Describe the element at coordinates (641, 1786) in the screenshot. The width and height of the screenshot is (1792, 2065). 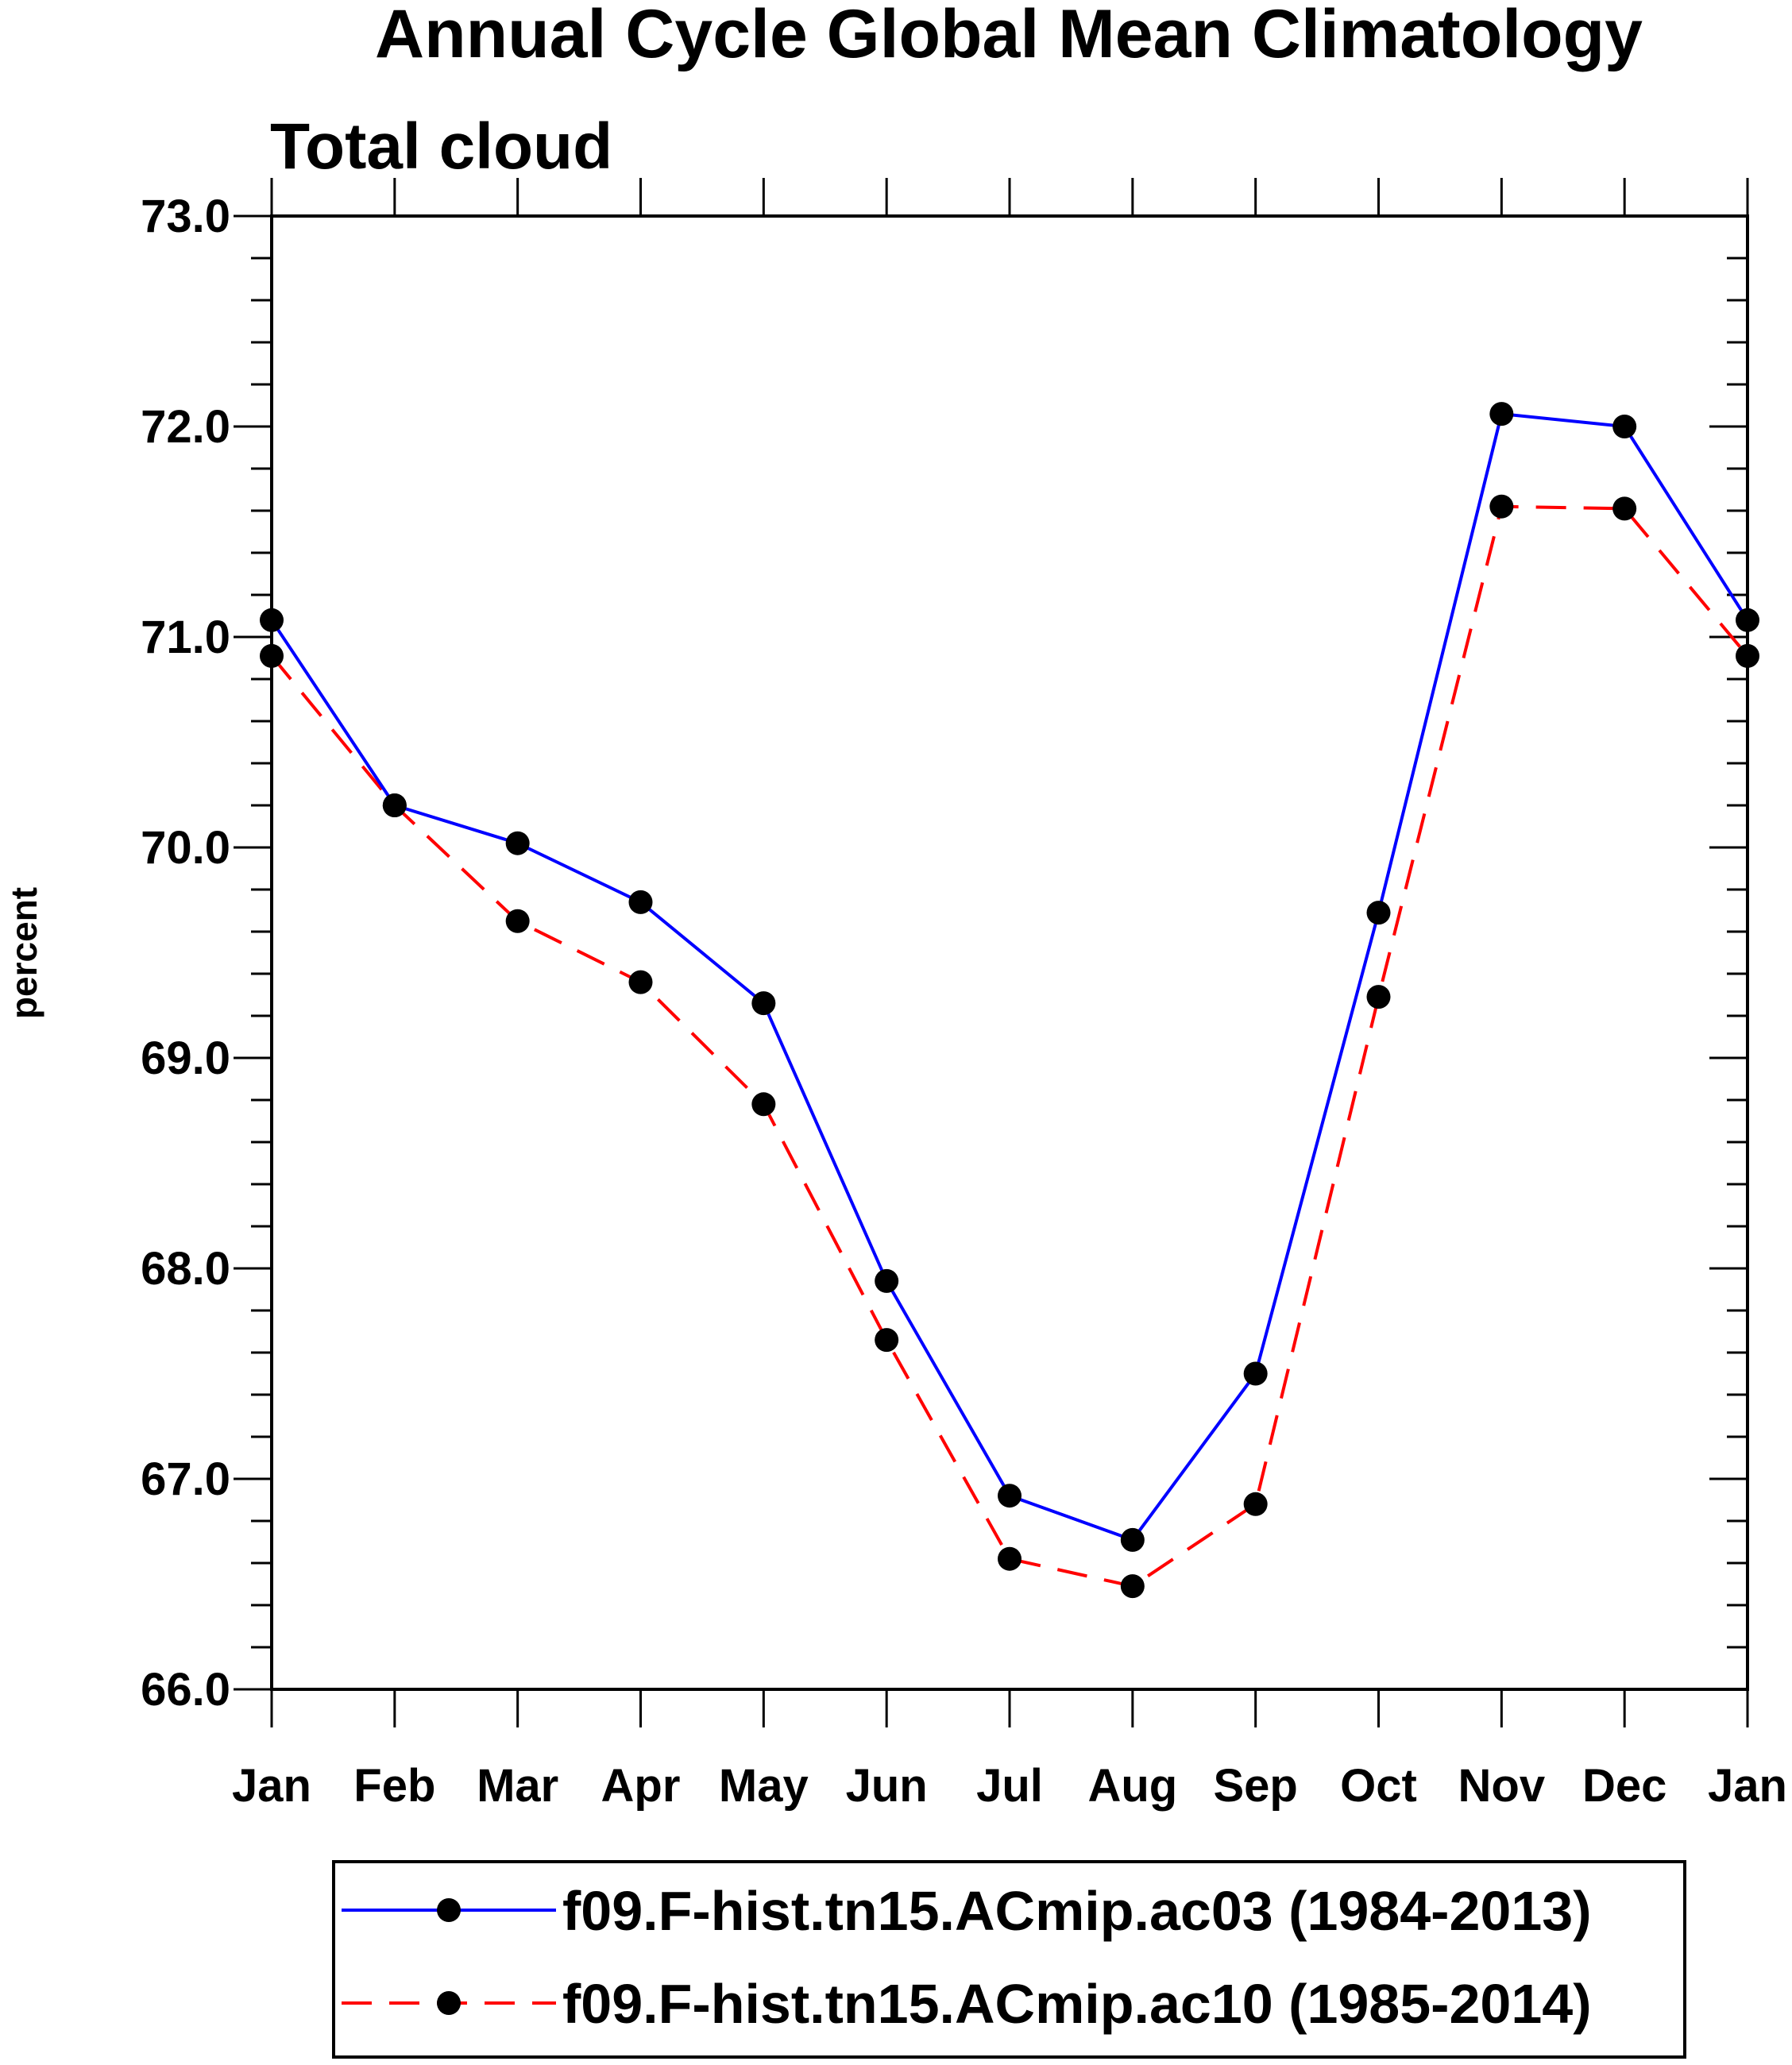
I see `x-tick-label: Apr` at that location.